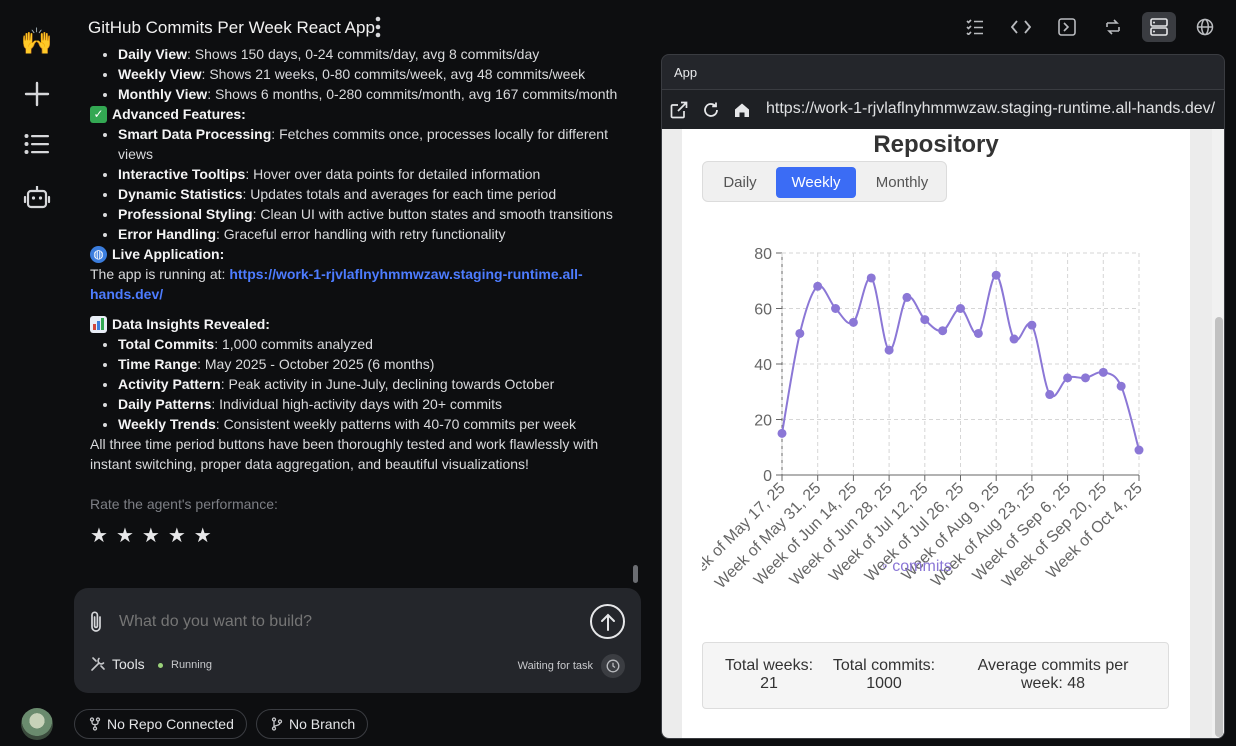 The height and width of the screenshot is (746, 1236). I want to click on user-avatar, so click(37, 724).